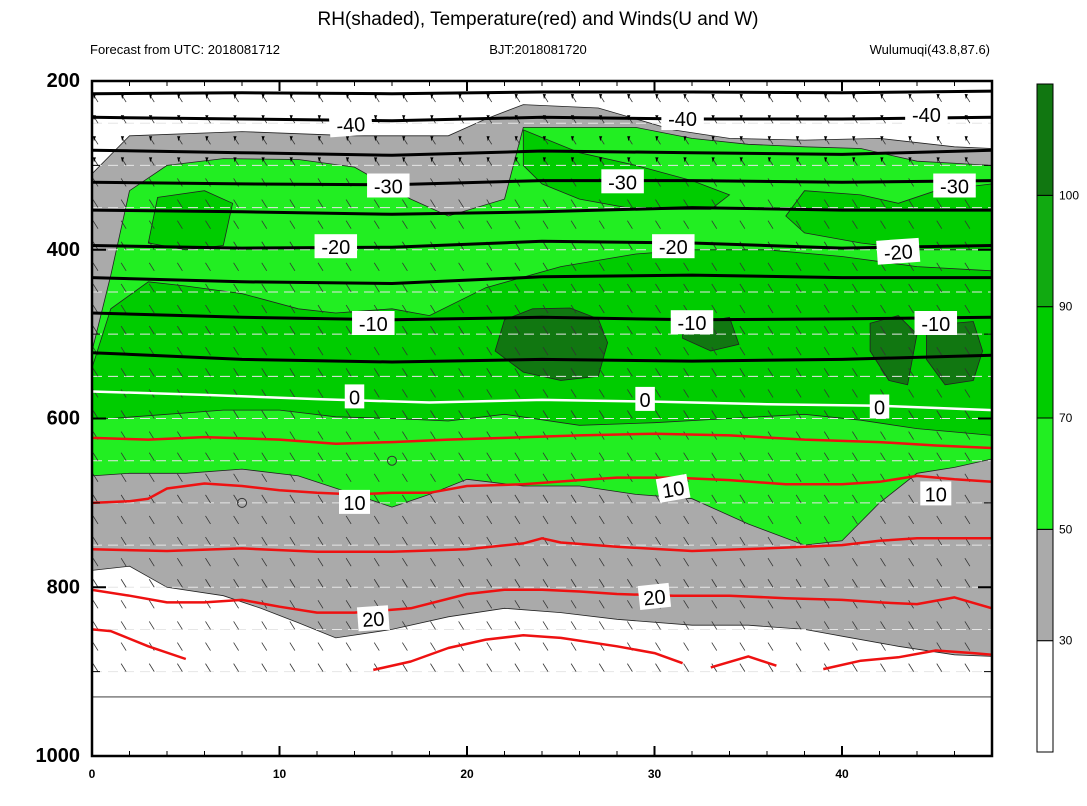 The width and height of the screenshot is (1087, 806). I want to click on contour-label: -30, so click(622, 181).